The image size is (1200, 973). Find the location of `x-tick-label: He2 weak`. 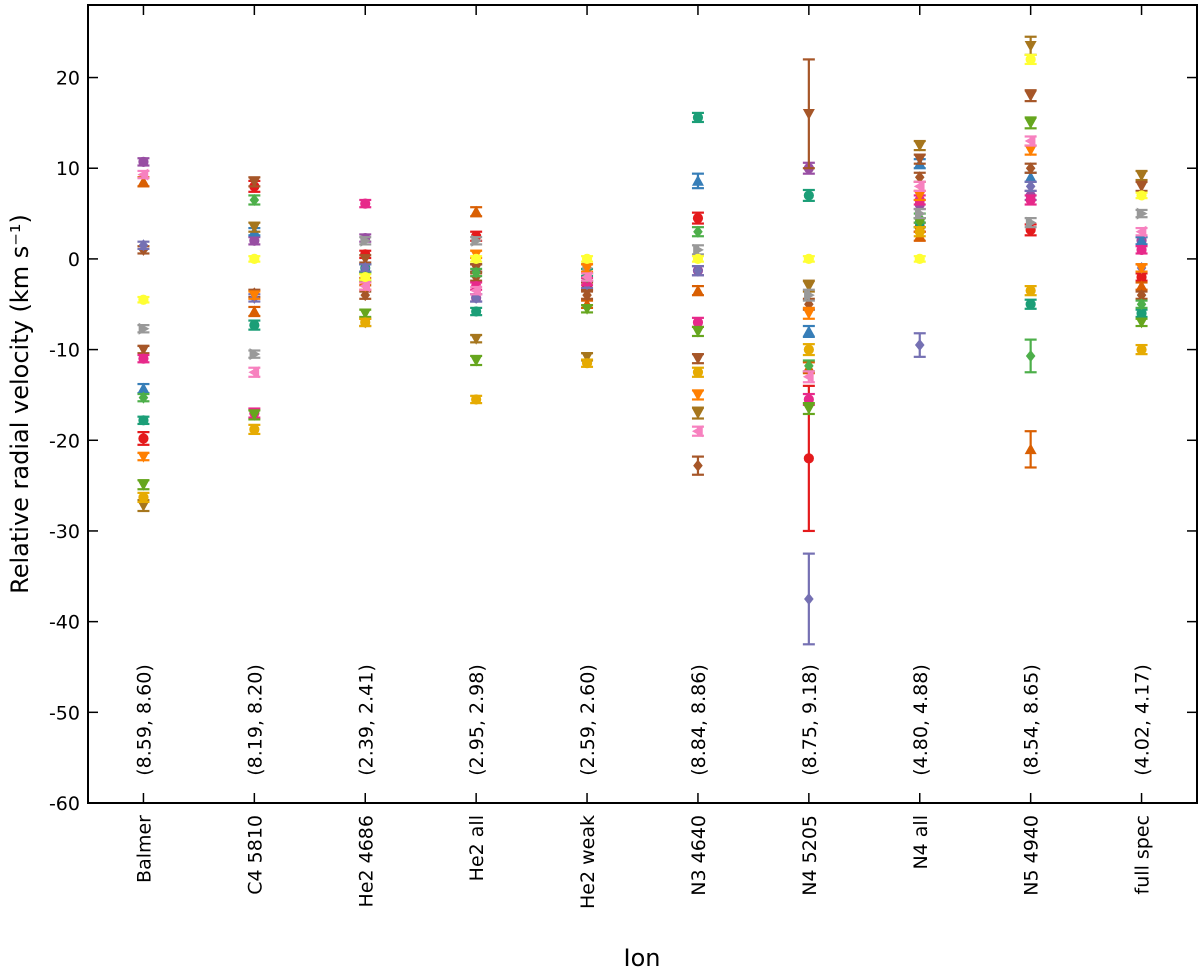

x-tick-label: He2 weak is located at coordinates (588, 862).